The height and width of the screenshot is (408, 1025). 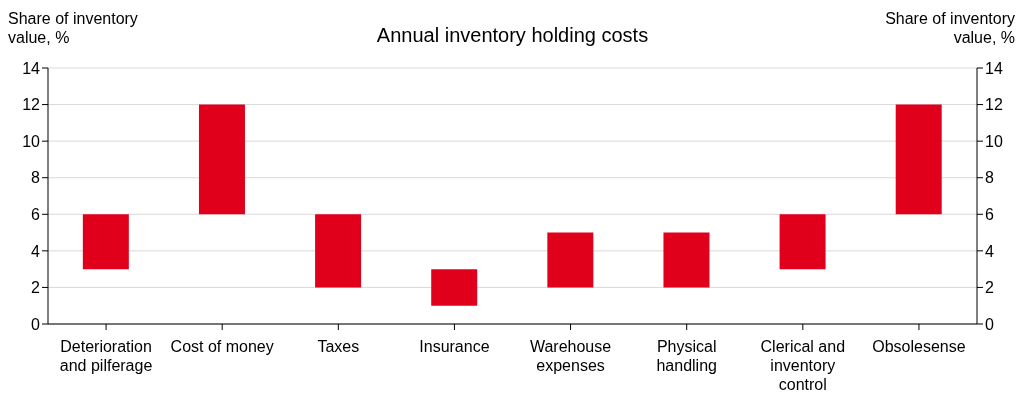 What do you see at coordinates (989, 251) in the screenshot?
I see `y2-tick-label: 4` at bounding box center [989, 251].